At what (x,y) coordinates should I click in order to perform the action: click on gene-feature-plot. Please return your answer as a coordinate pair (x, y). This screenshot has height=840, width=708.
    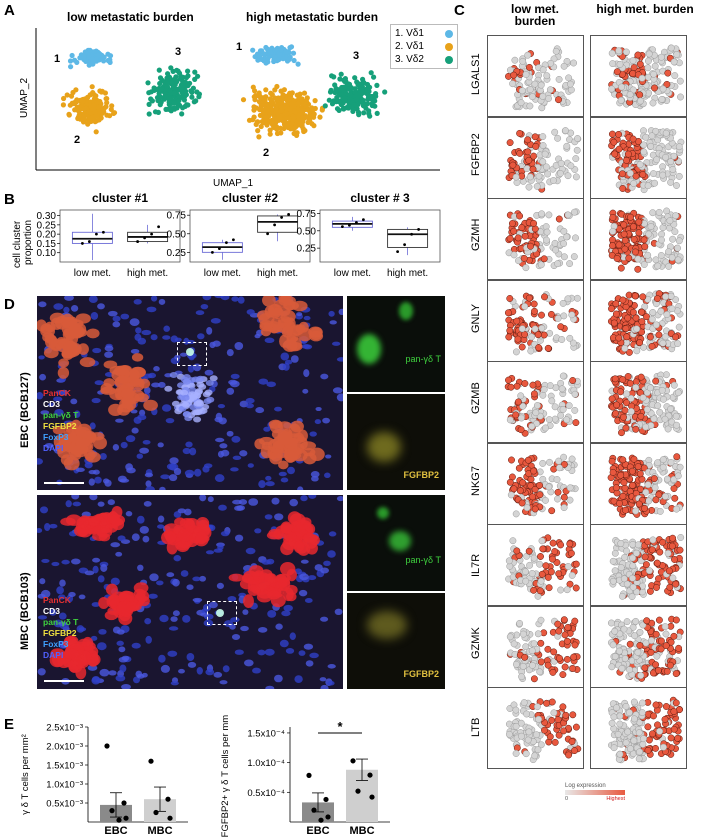
    Looking at the image, I should click on (638, 76).